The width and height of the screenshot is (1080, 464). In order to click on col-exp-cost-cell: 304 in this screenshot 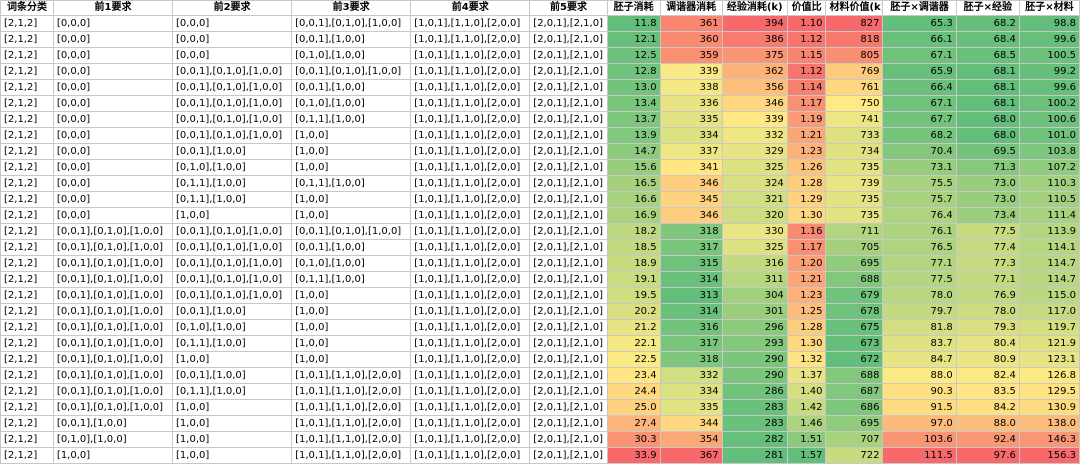, I will do `click(754, 295)`.